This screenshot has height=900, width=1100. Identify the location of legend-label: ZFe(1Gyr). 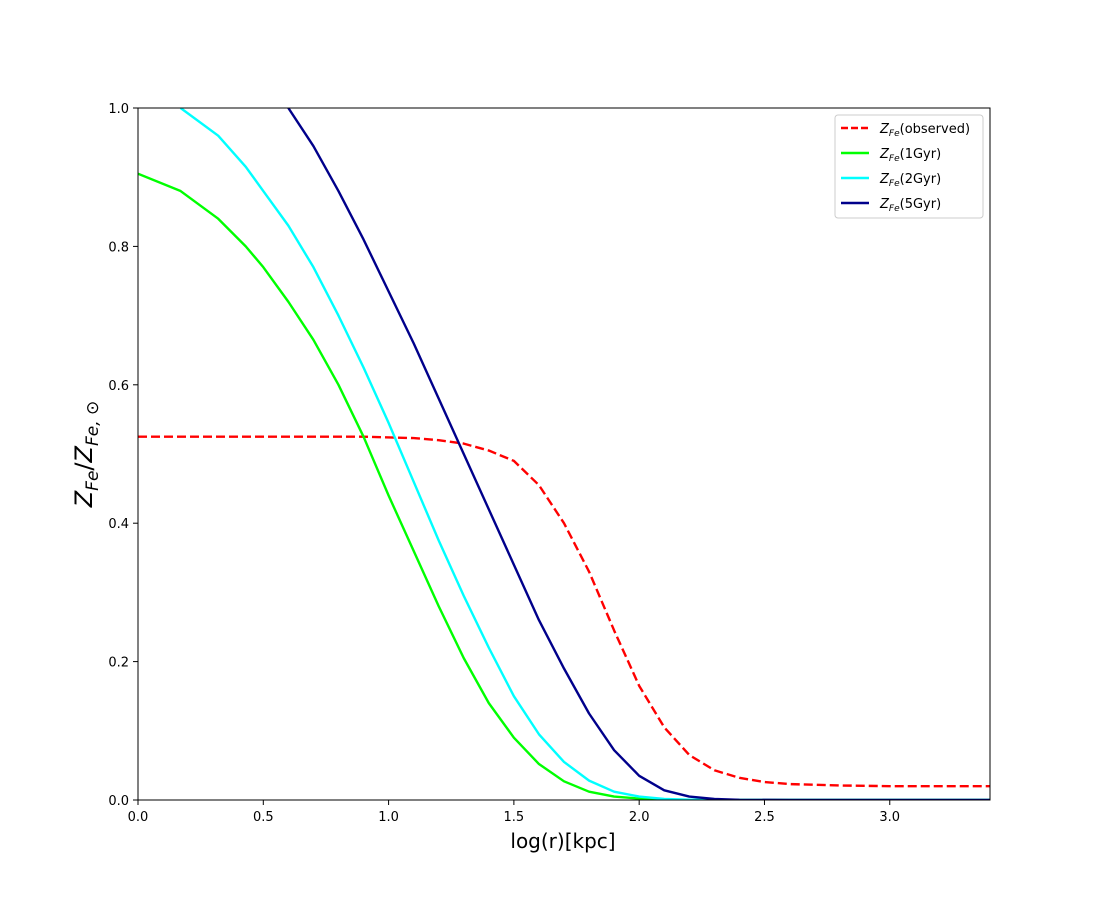
(910, 155).